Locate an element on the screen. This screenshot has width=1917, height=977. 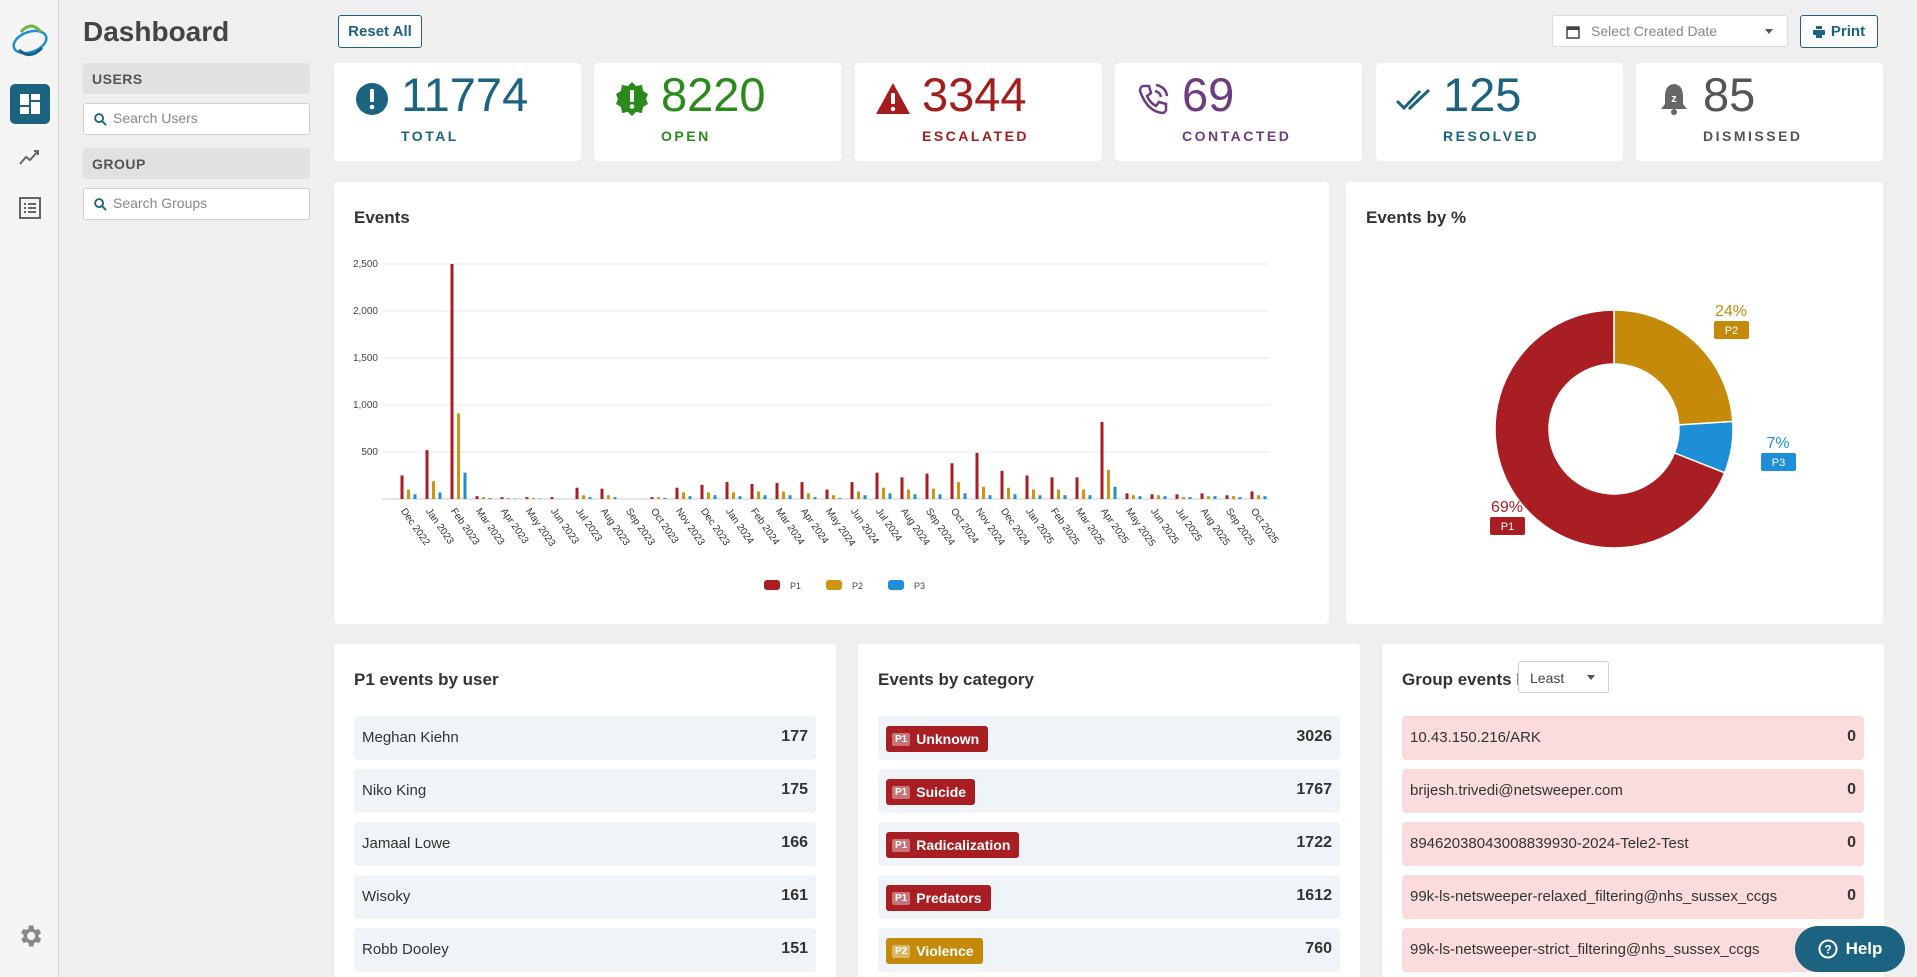
help-button: ? Help is located at coordinates (1850, 949).